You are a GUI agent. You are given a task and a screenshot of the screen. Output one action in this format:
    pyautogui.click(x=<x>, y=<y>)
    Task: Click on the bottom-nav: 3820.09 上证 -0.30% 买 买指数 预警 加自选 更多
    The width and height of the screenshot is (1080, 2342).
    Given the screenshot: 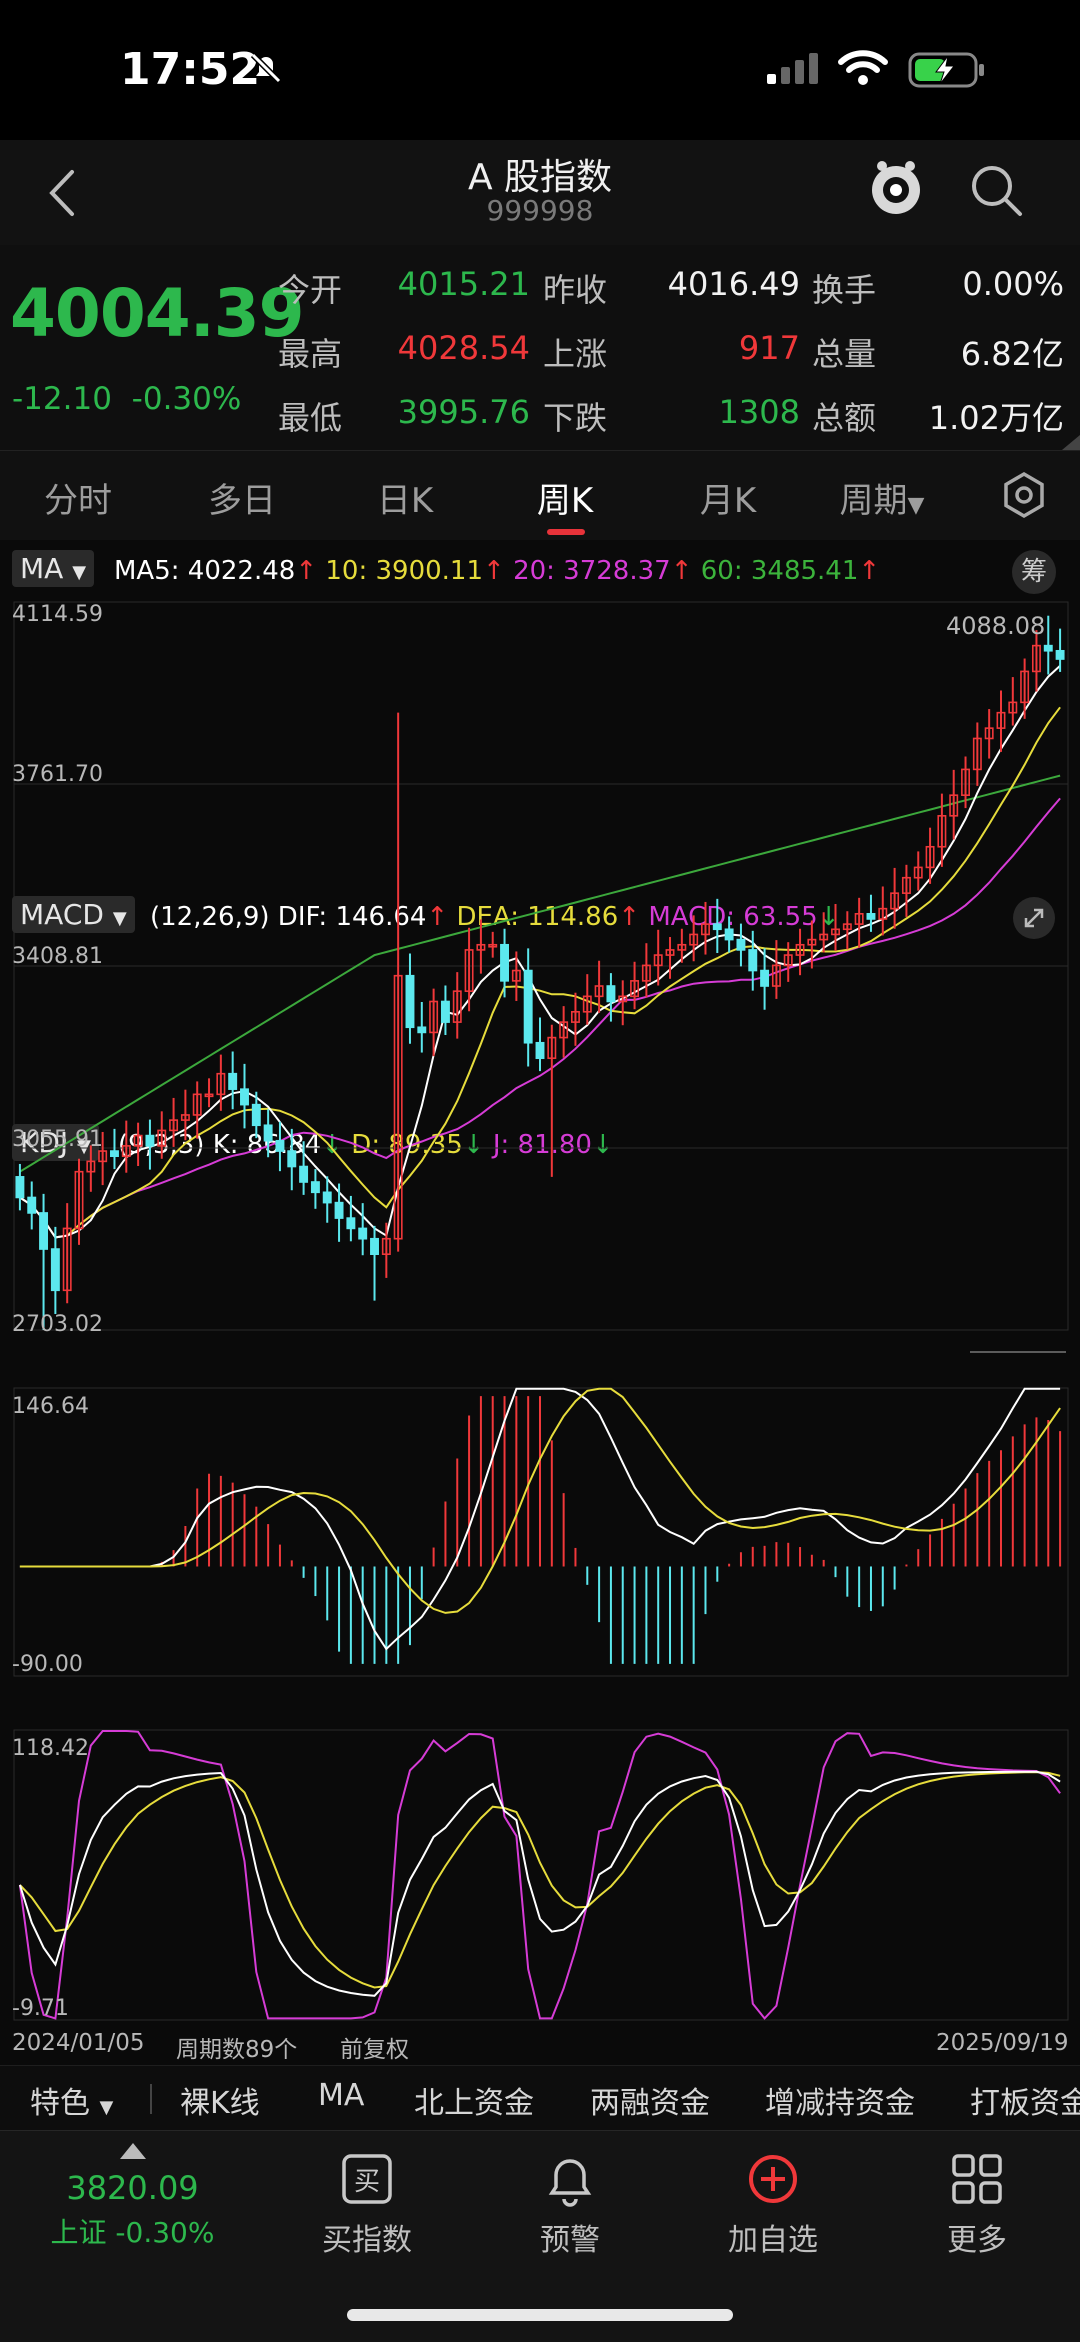 What is the action you would take?
    pyautogui.click(x=540, y=2236)
    